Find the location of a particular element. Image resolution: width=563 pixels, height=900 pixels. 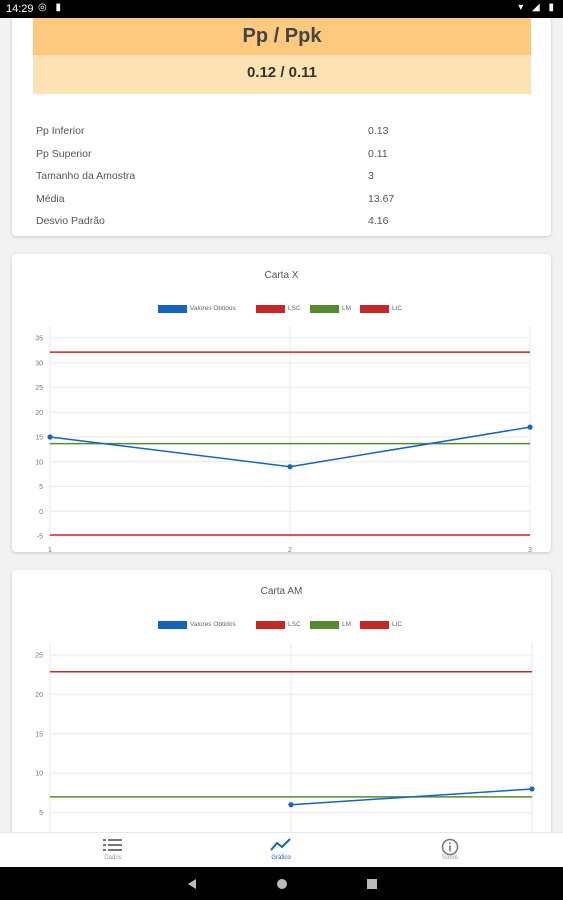

back-icon is located at coordinates (192, 886).